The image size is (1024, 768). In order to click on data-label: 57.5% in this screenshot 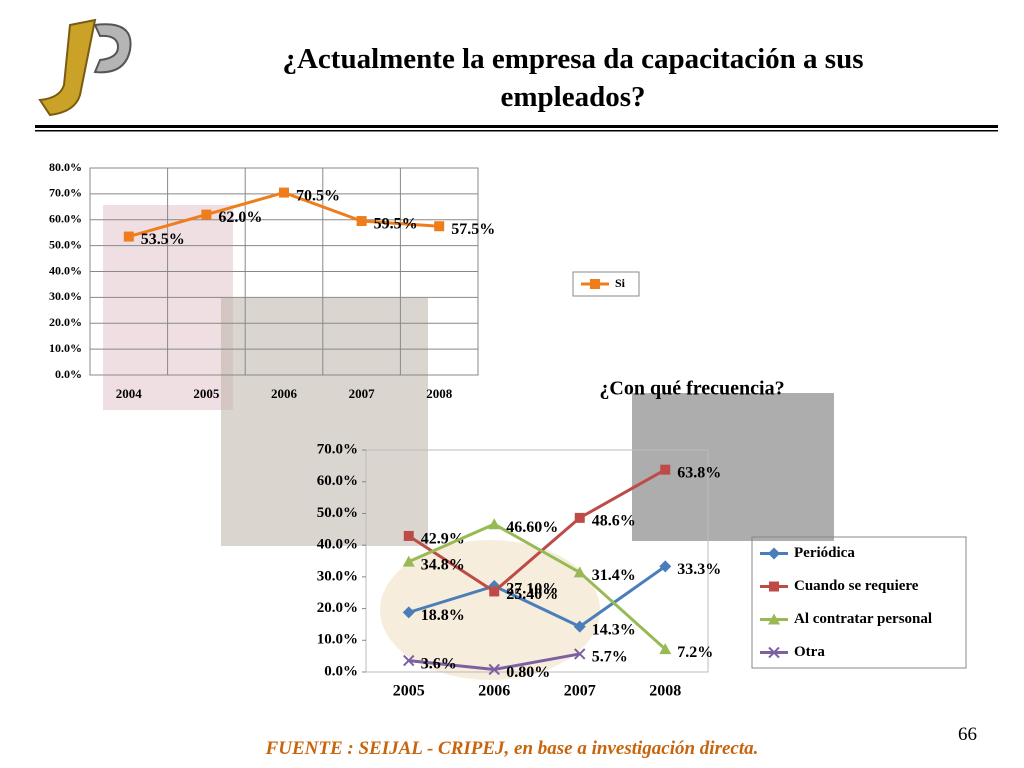, I will do `click(473, 229)`.